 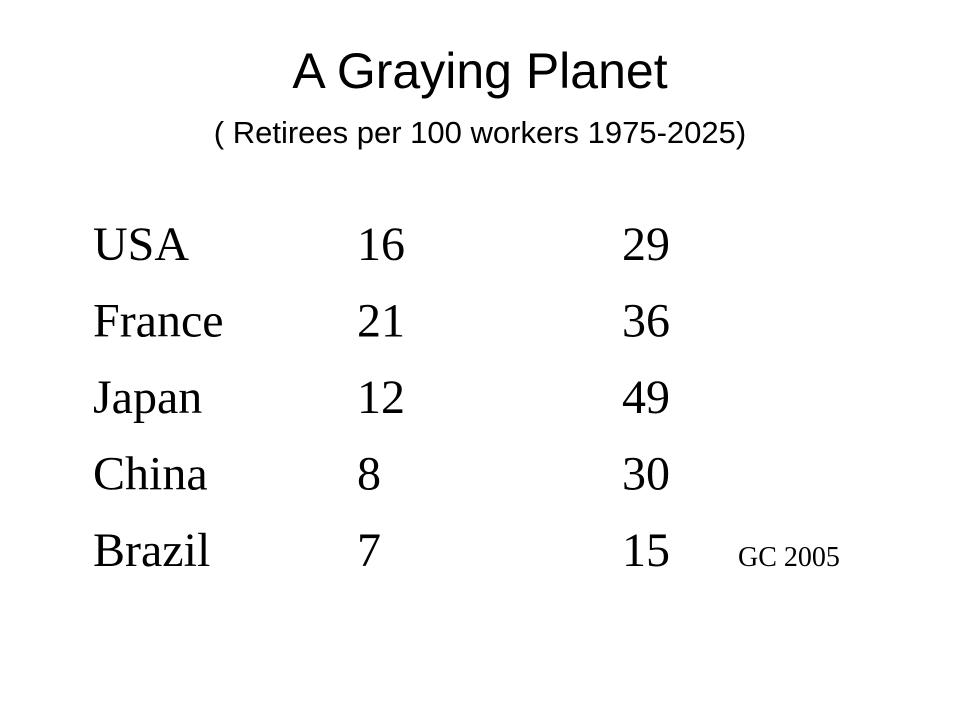 I want to click on value-1975: 21, so click(x=381, y=321).